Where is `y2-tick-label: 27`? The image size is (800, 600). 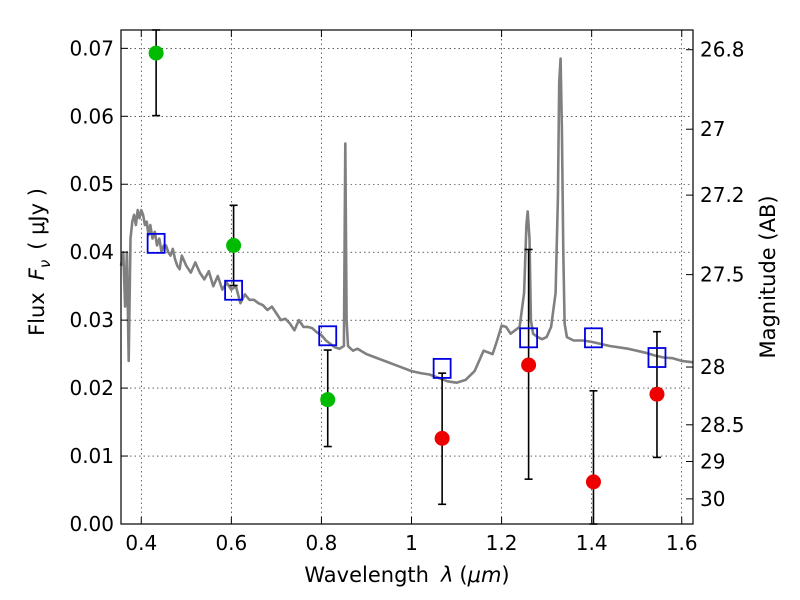 y2-tick-label: 27 is located at coordinates (712, 129).